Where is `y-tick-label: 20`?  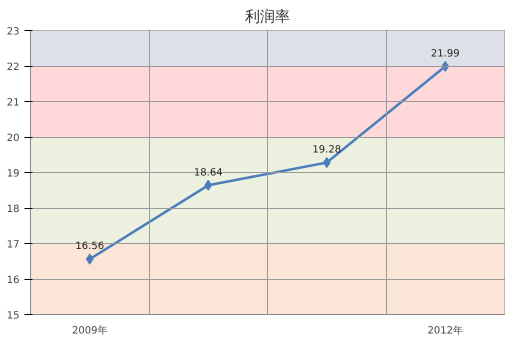 y-tick-label: 20 is located at coordinates (13, 138).